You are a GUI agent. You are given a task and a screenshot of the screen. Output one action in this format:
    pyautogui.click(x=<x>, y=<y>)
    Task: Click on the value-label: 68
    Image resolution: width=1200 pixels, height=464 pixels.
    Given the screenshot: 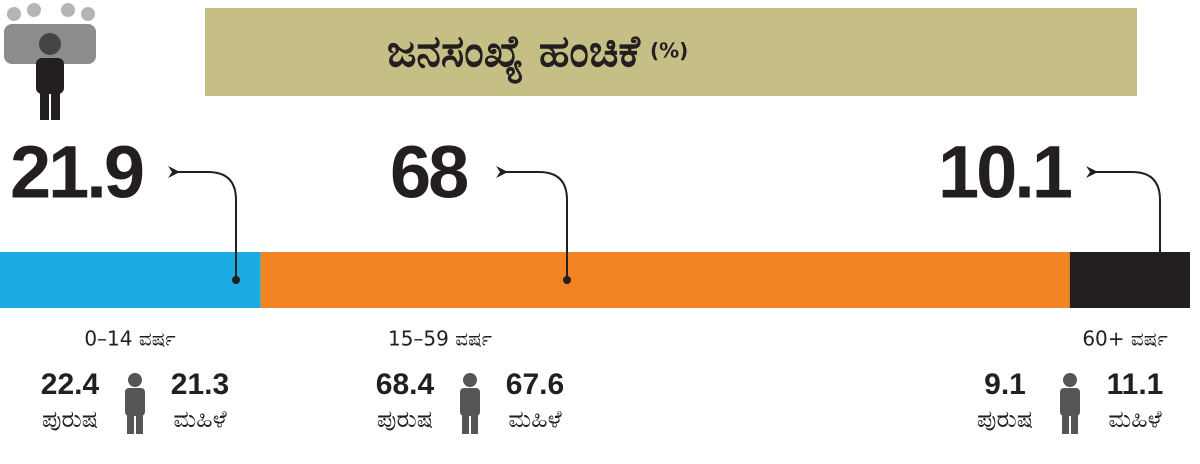 What is the action you would take?
    pyautogui.click(x=428, y=172)
    